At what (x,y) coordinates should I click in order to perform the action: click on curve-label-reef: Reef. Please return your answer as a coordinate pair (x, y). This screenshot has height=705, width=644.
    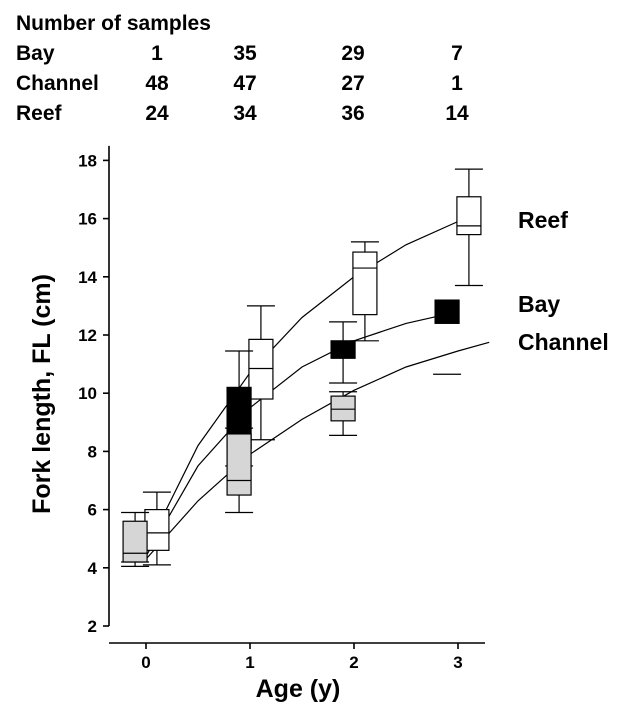
    Looking at the image, I should click on (543, 220).